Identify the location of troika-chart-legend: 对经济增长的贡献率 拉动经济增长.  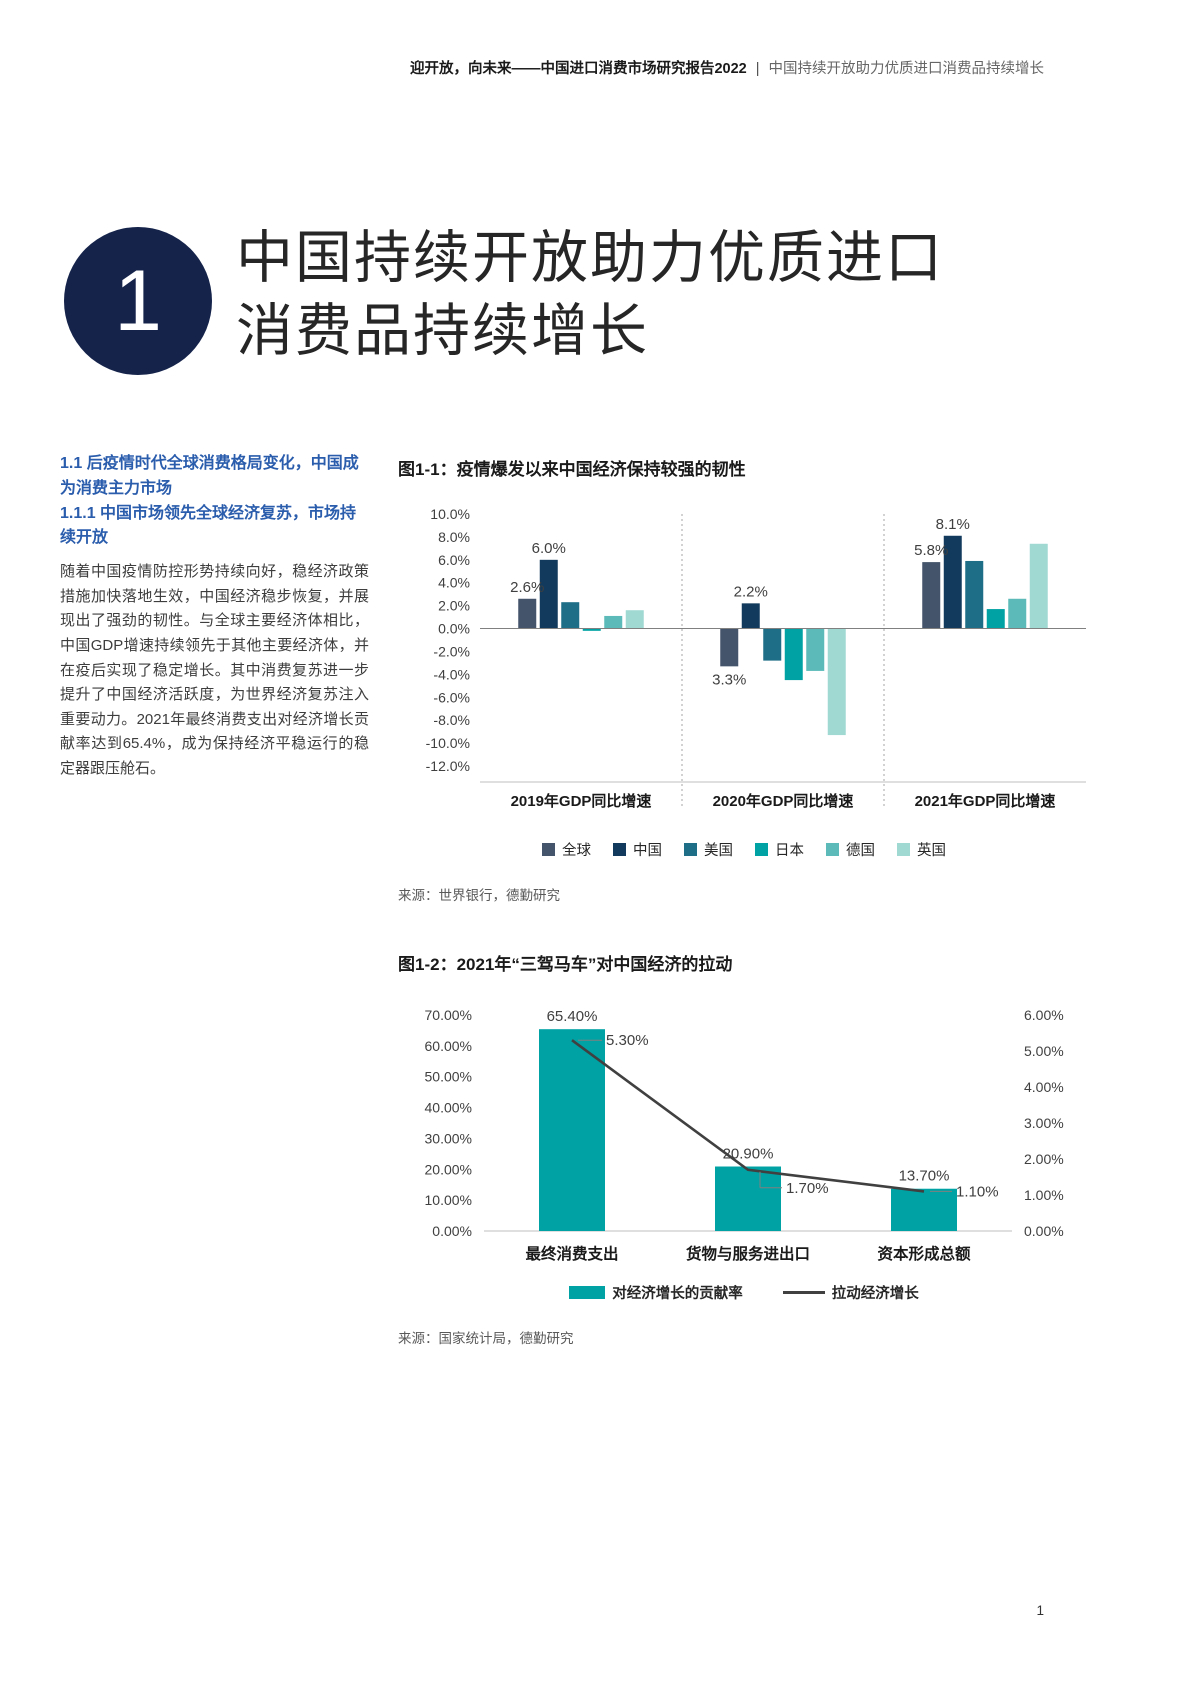
(744, 1292).